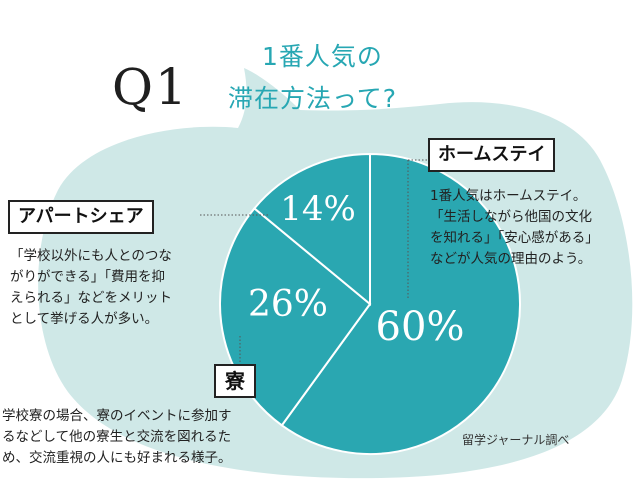  Describe the element at coordinates (87, 277) in the screenshot. I see `description-line: がりができる」「費用を抑` at that location.